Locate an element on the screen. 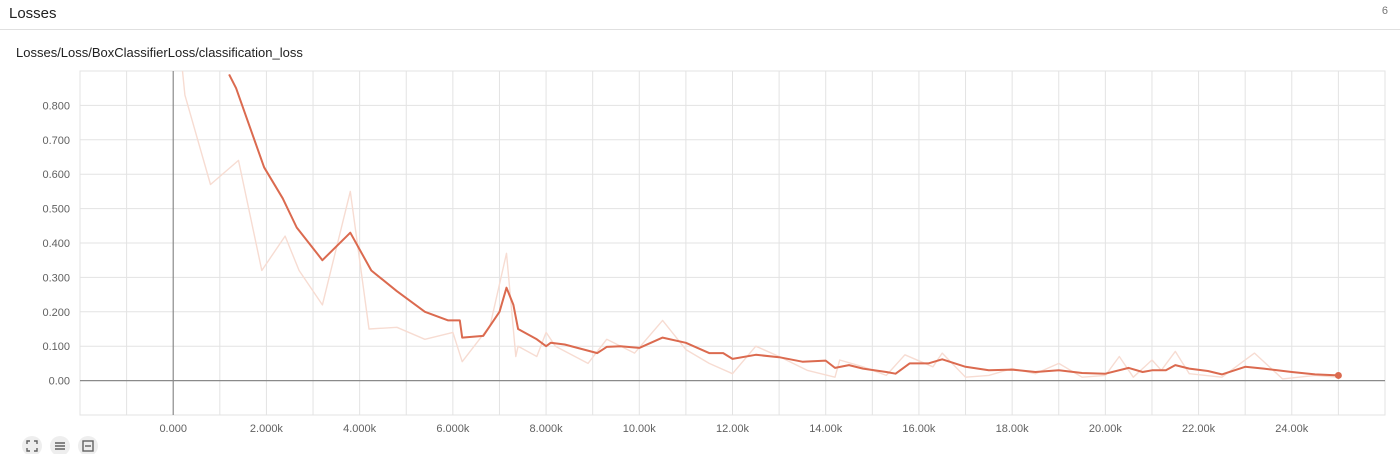  y-tick-label: 0.400 is located at coordinates (56, 244).